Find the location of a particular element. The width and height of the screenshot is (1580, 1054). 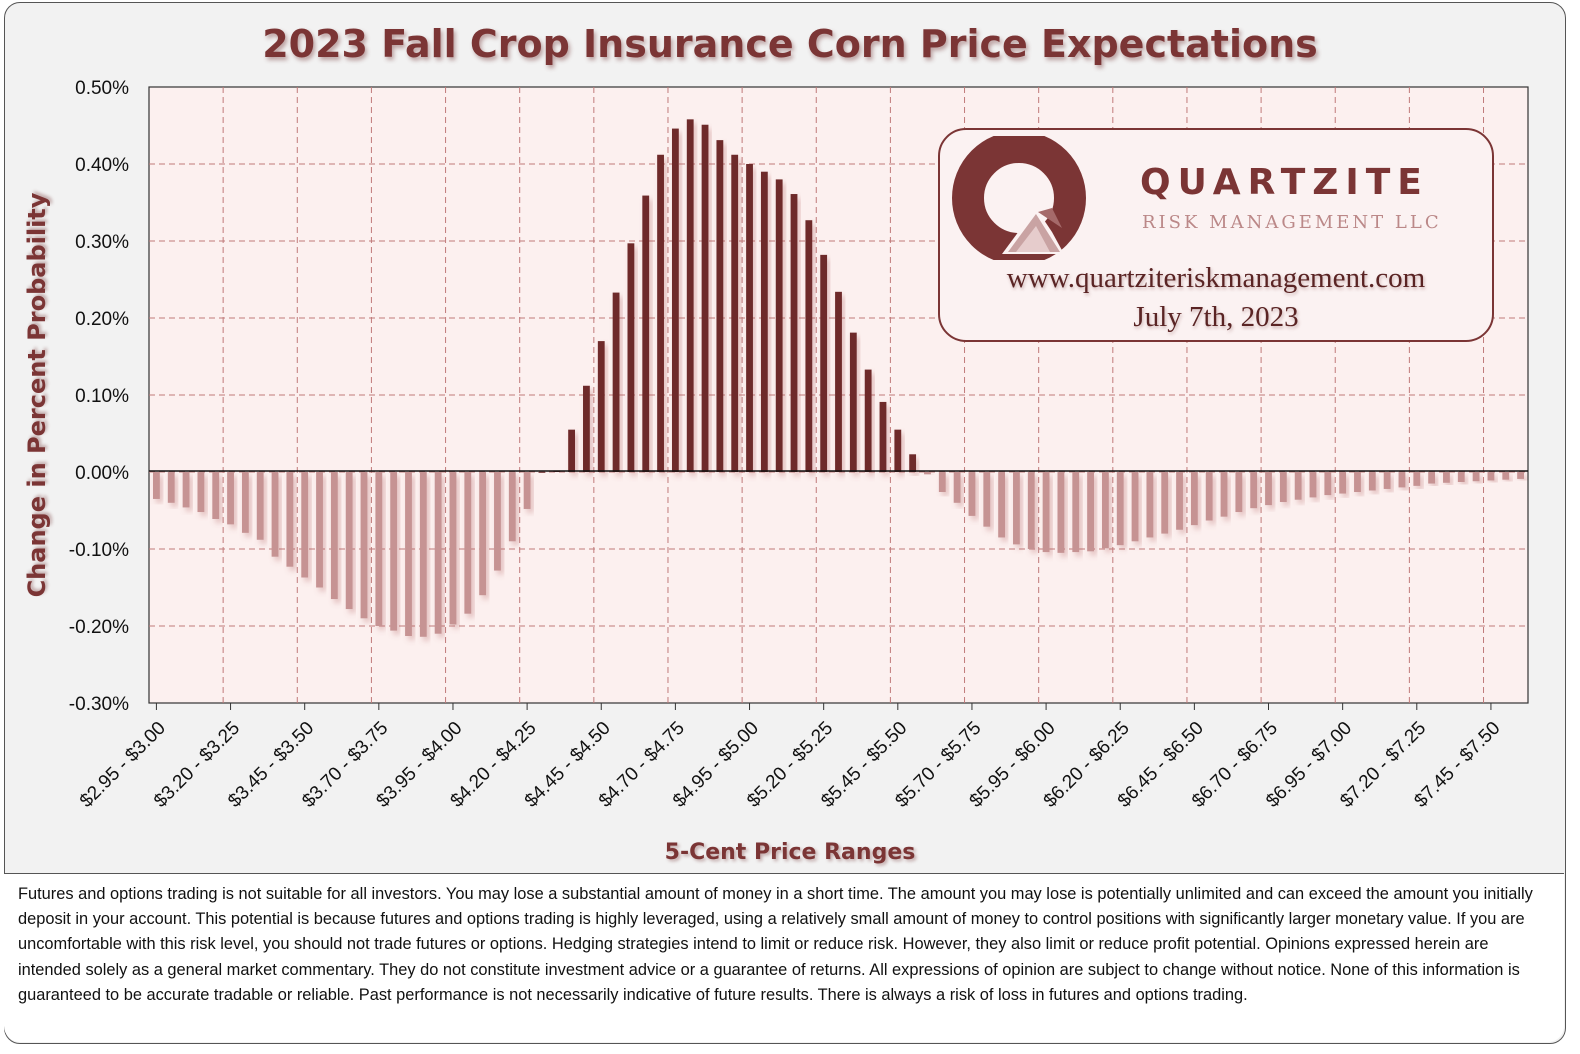

y-tick-label: 0.10% is located at coordinates (102, 396).